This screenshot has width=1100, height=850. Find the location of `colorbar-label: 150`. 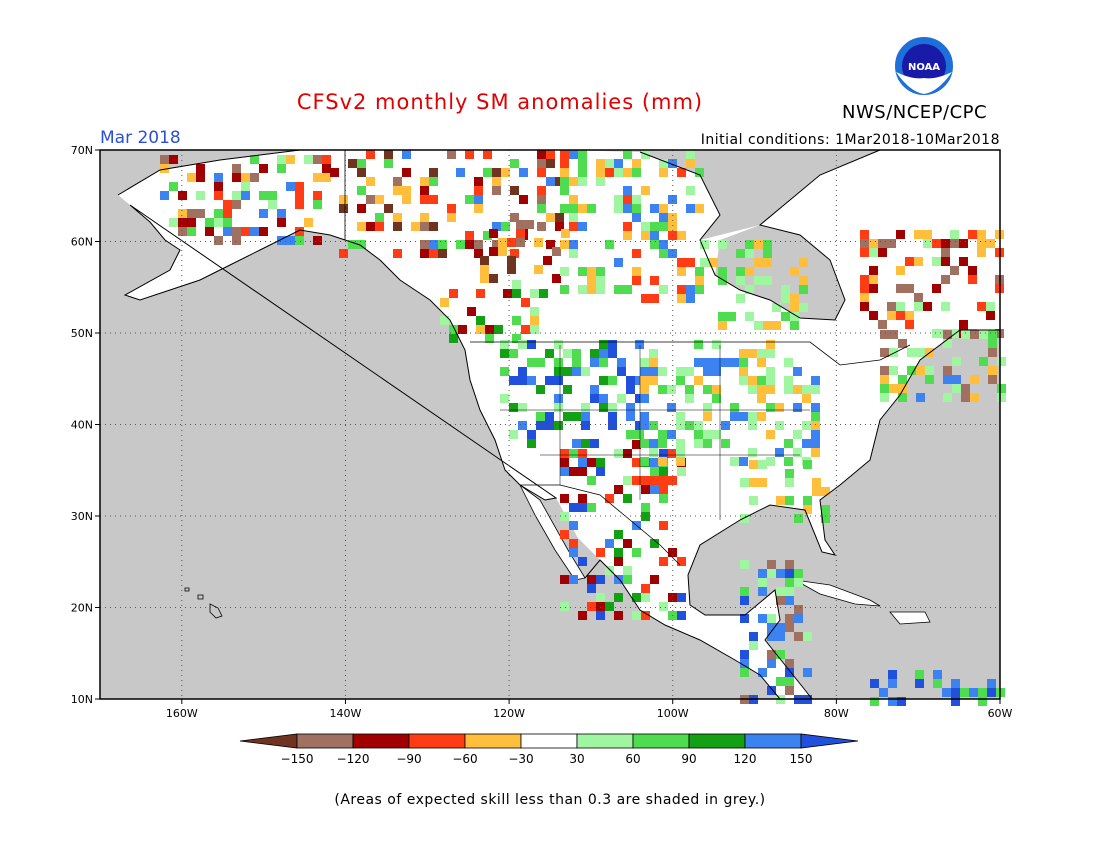

colorbar-label: 150 is located at coordinates (801, 759).